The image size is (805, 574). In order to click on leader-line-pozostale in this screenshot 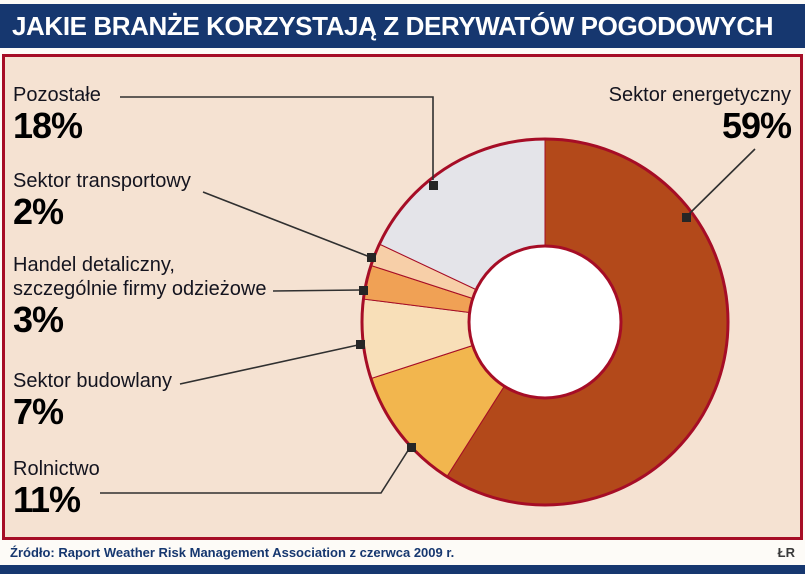, I will do `click(277, 138)`.